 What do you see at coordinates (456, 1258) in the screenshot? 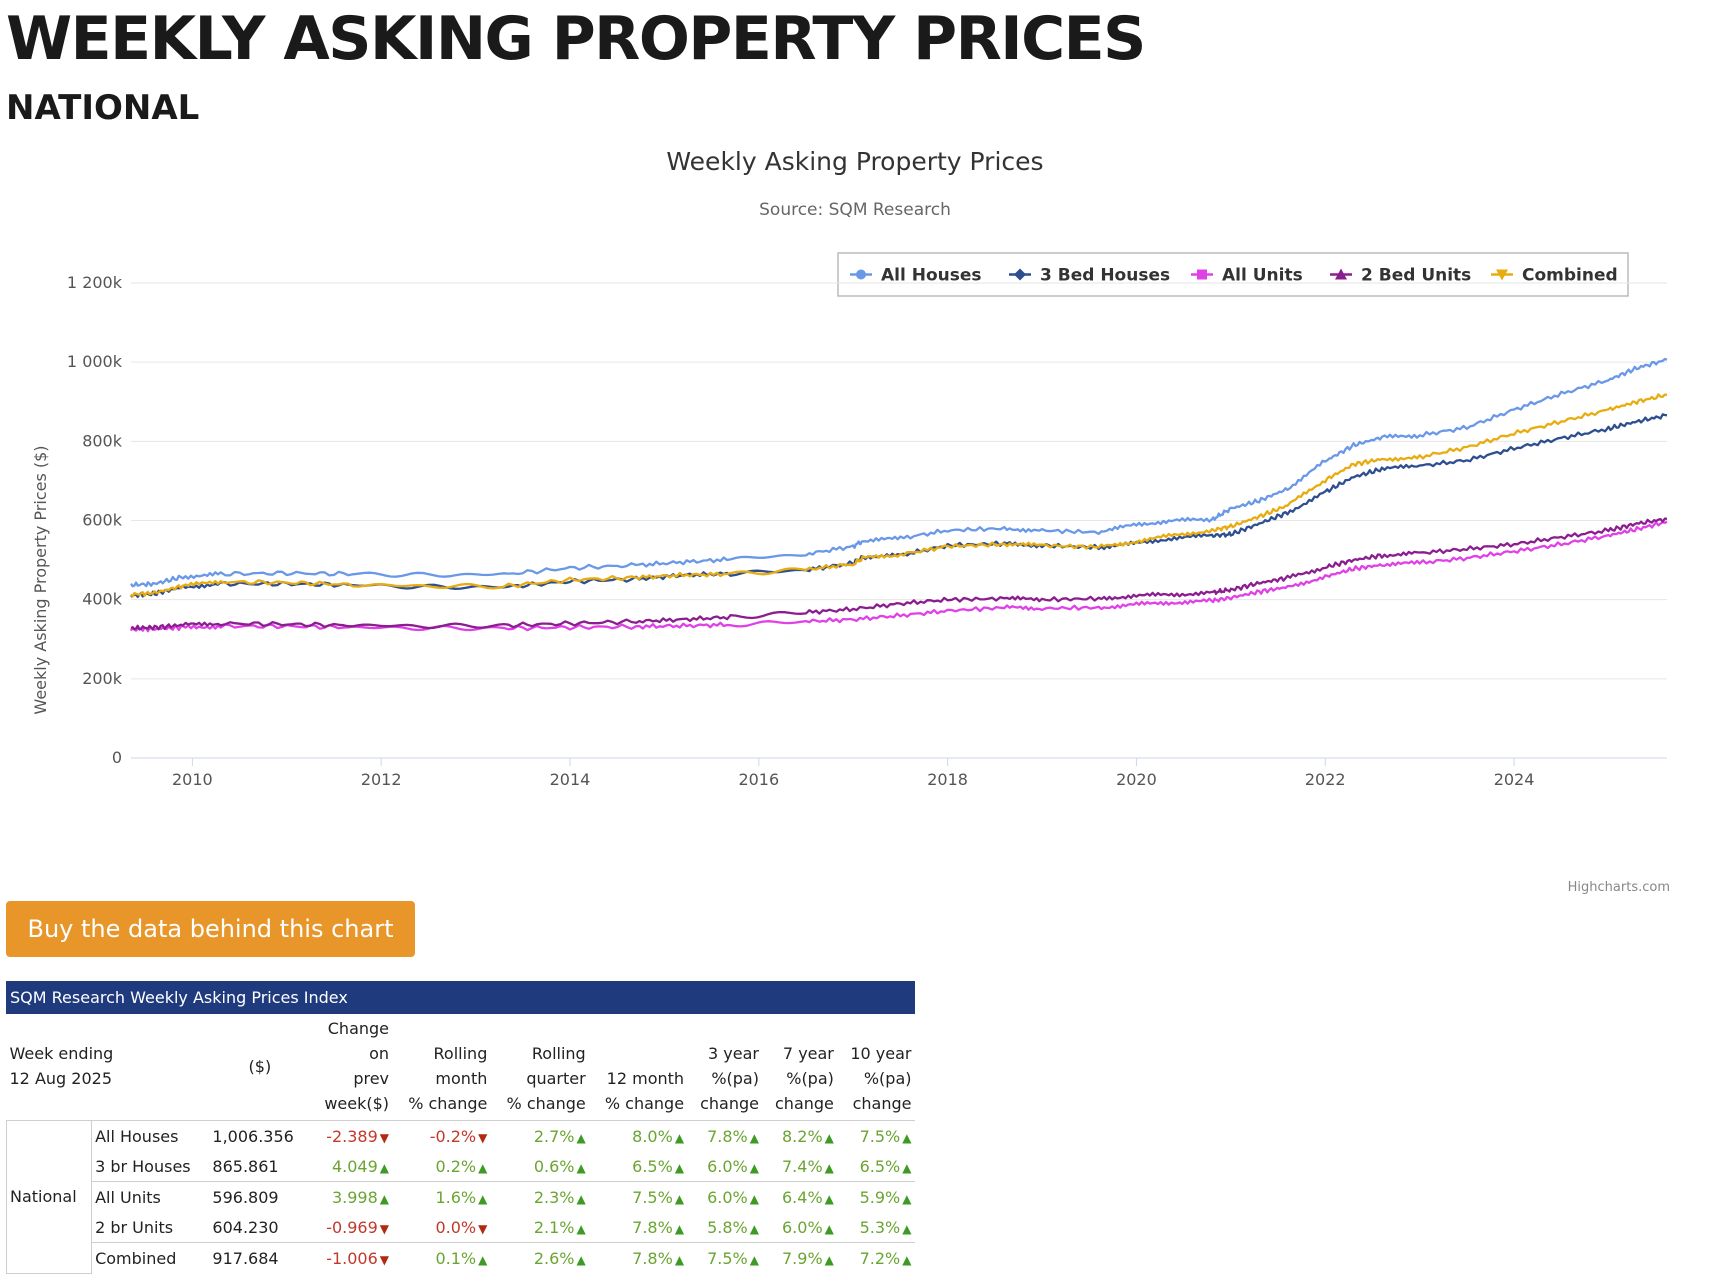
I see `row-month-value: 0.1%` at bounding box center [456, 1258].